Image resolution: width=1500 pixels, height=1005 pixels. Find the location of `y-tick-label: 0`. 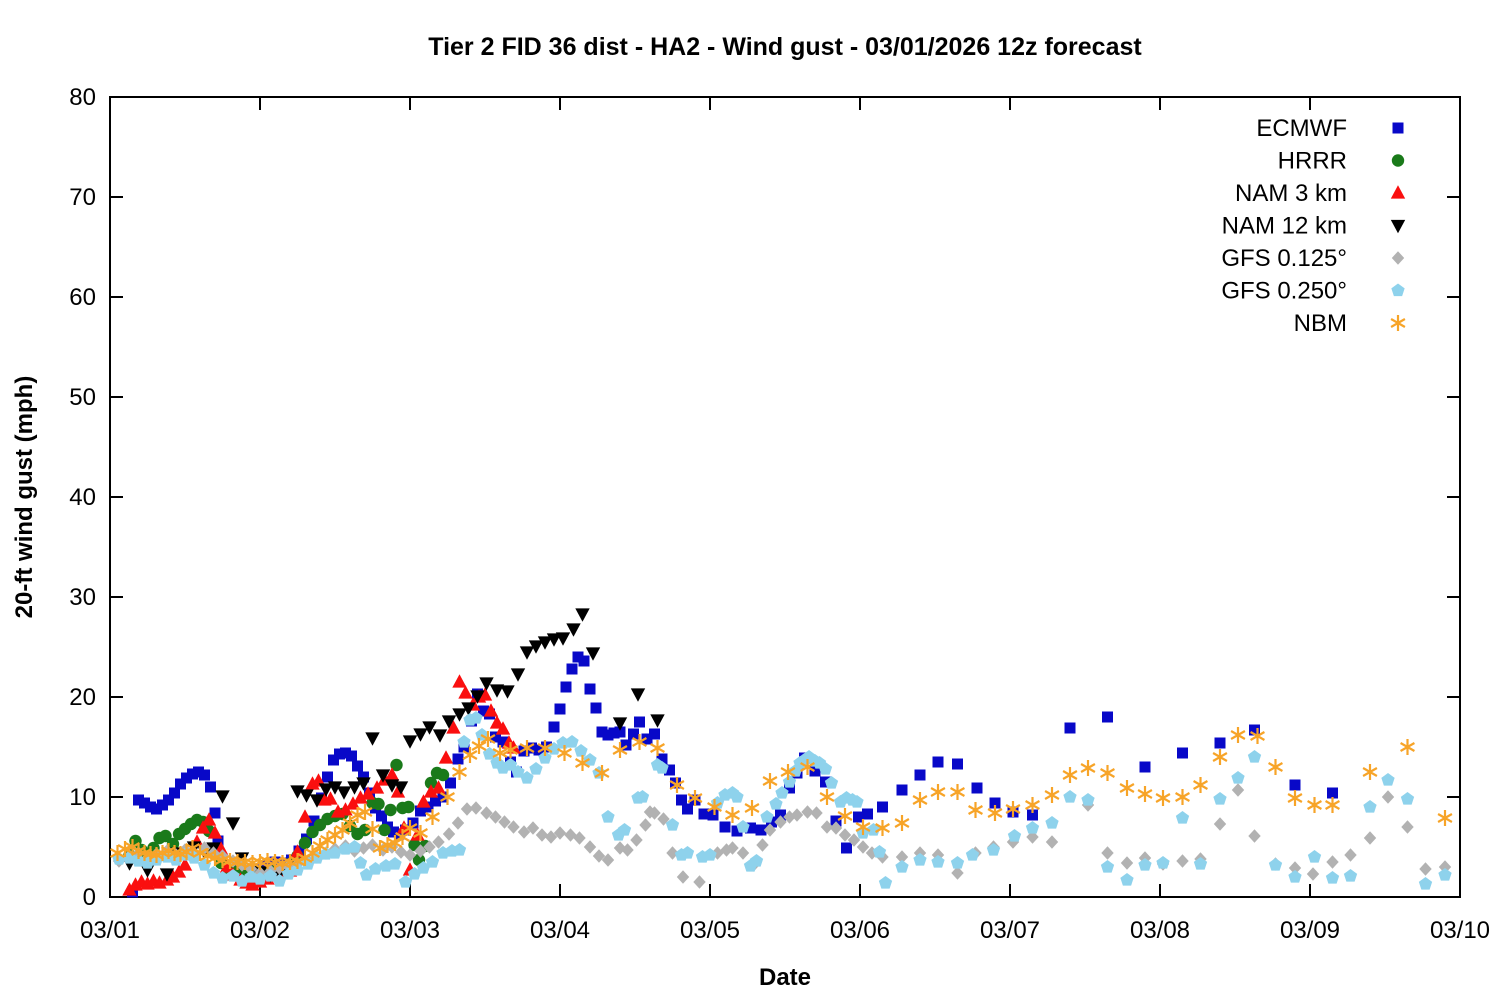

y-tick-label: 0 is located at coordinates (89, 897).